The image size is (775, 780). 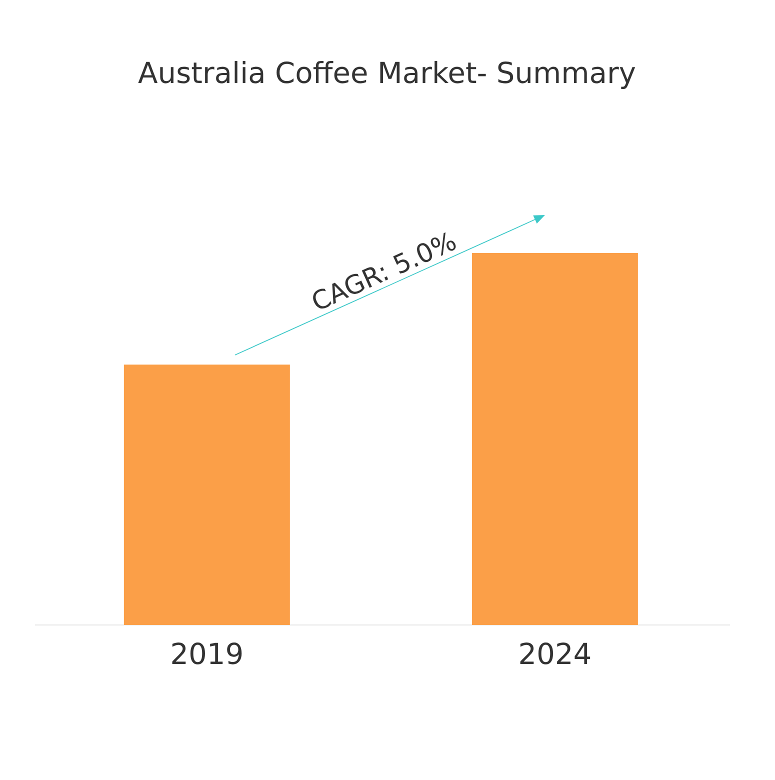 I want to click on chart-title: Australia Coffee Market- Summary, so click(x=387, y=75).